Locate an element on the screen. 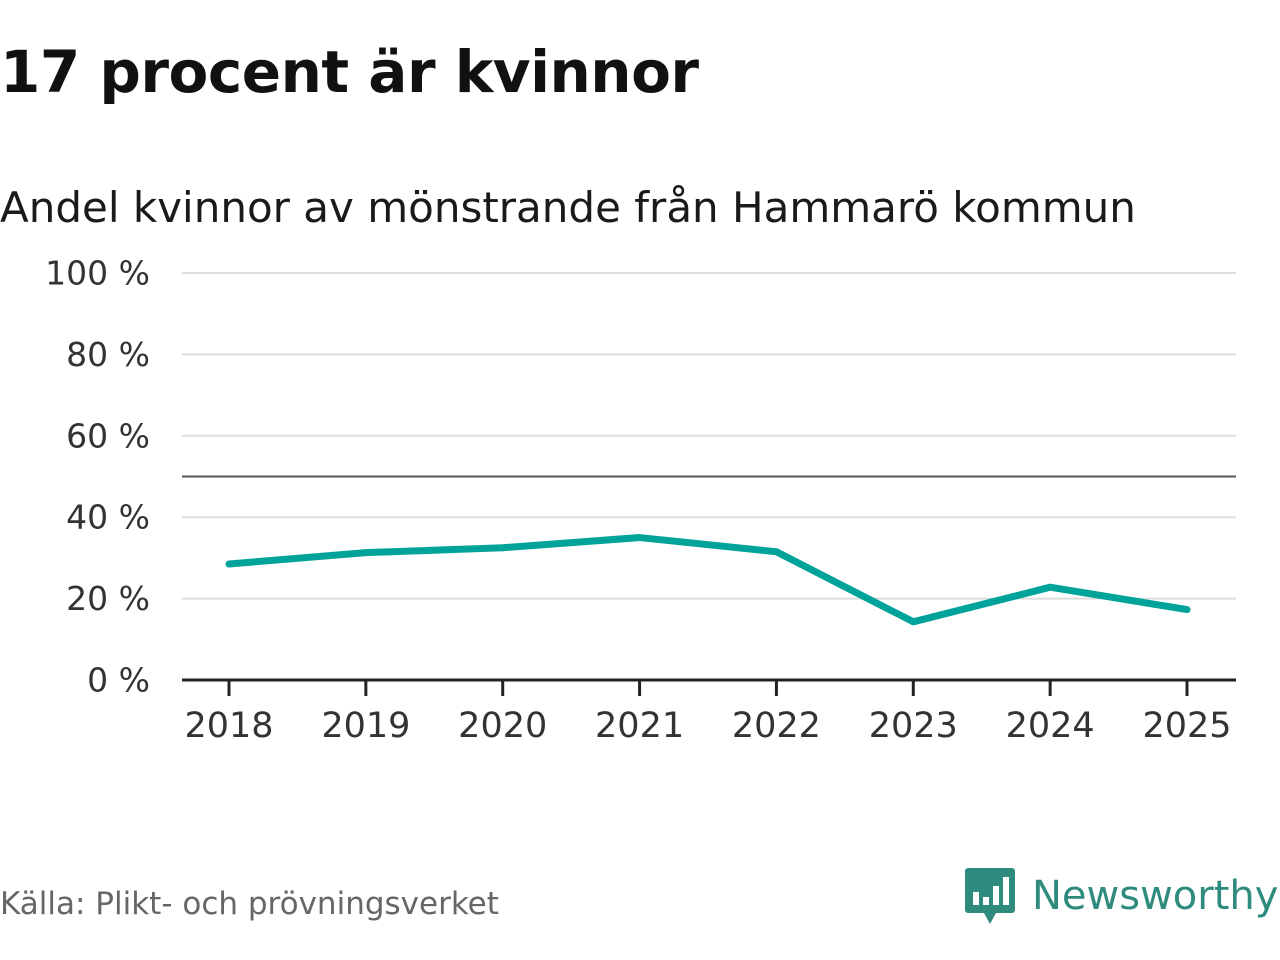 This screenshot has width=1280, height=960. source-note: Källa: Plikt- och prövningsverket is located at coordinates (249, 904).